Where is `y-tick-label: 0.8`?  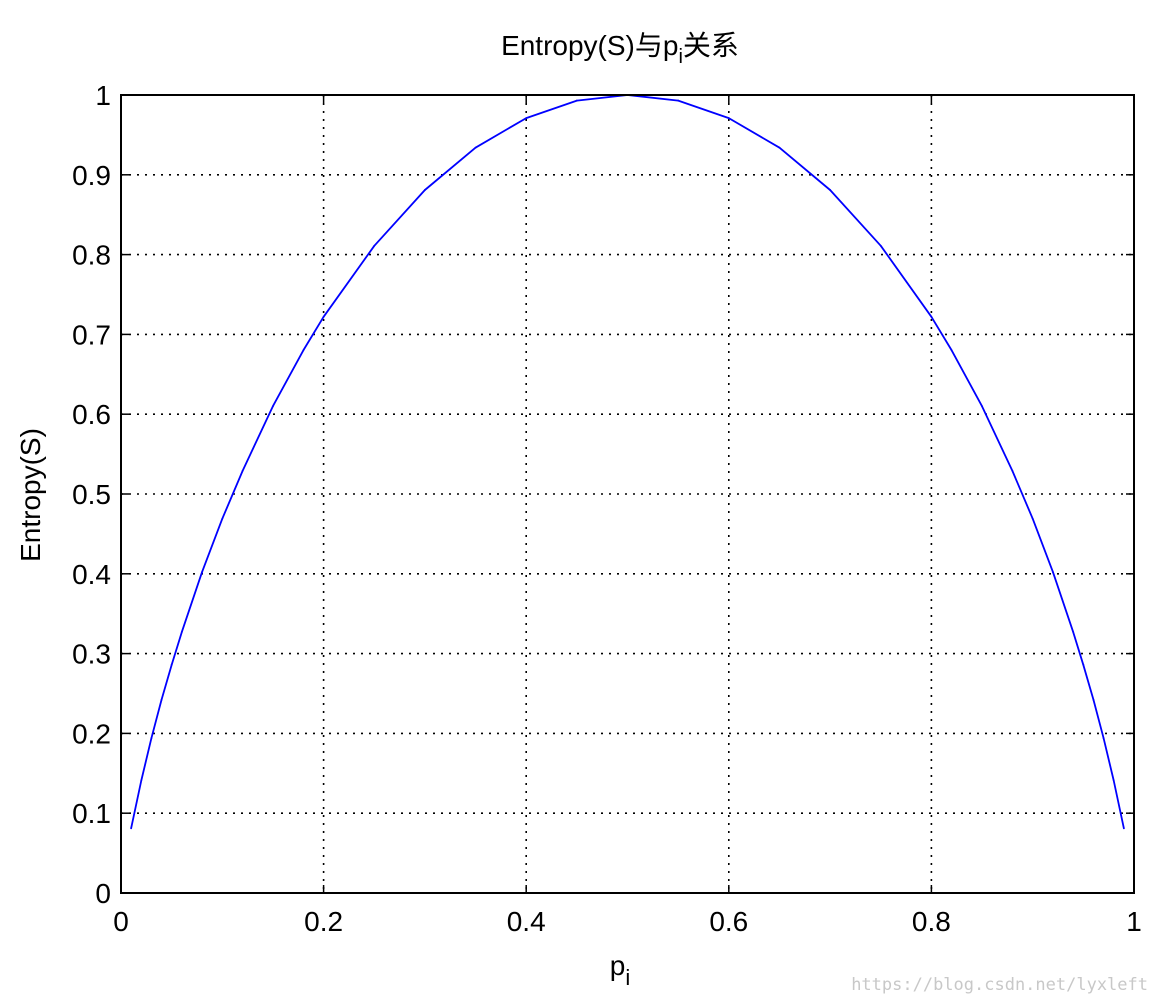 y-tick-label: 0.8 is located at coordinates (91, 255).